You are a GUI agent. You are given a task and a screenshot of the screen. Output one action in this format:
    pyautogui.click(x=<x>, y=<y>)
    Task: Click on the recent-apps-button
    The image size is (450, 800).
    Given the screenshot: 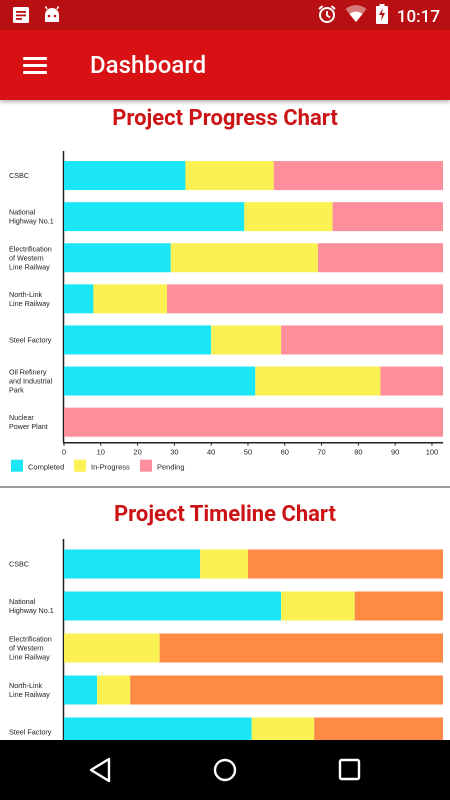 What is the action you would take?
    pyautogui.click(x=350, y=770)
    